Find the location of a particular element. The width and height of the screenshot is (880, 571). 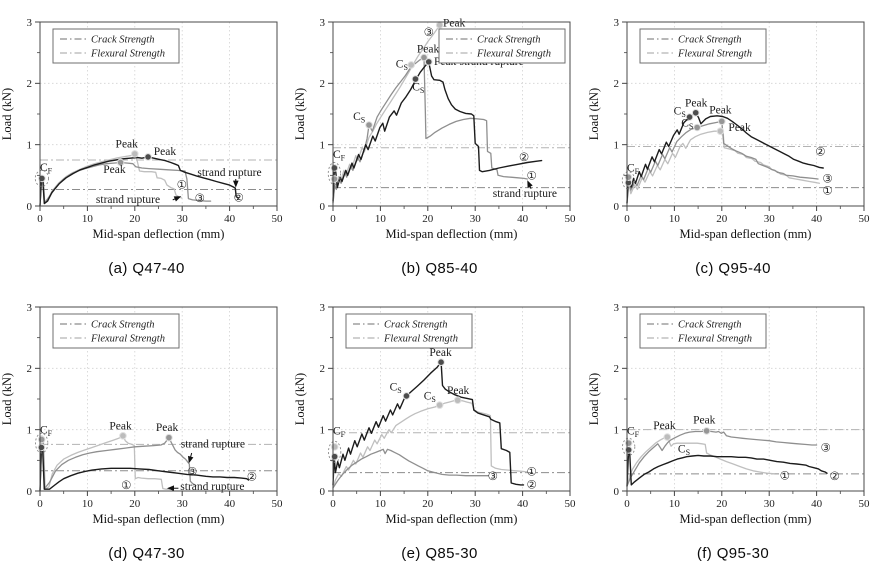

specimen-number-label: ① is located at coordinates (531, 472).